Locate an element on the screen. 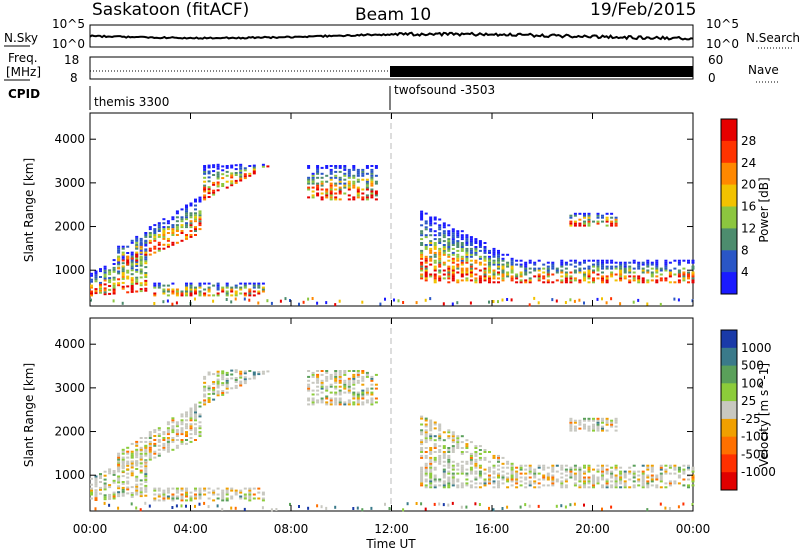 The width and height of the screenshot is (800, 554). colorbar-tick: 12 is located at coordinates (748, 228).